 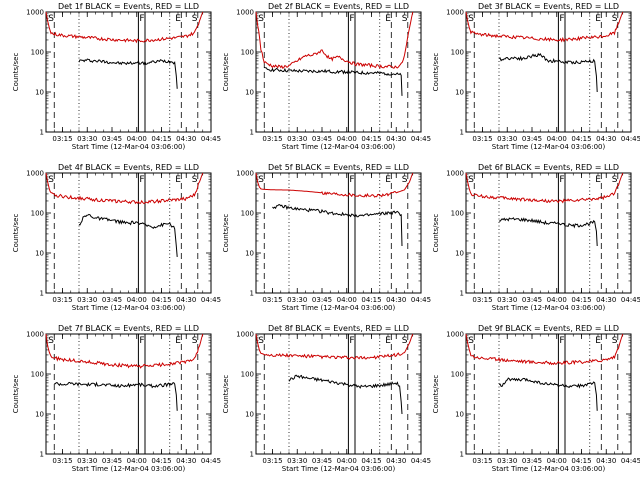 What do you see at coordinates (548, 328) in the screenshot?
I see `panel-title: Det 9f BLACK = Events, RED = LLD` at bounding box center [548, 328].